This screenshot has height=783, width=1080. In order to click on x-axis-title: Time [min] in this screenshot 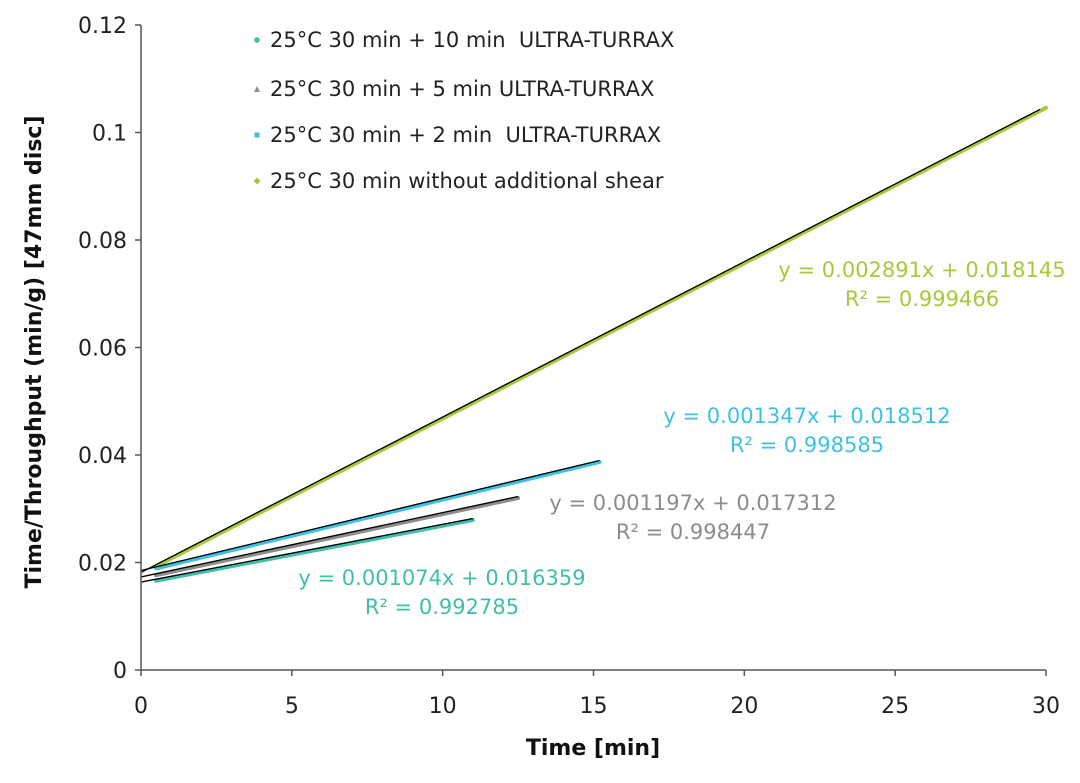, I will do `click(593, 748)`.